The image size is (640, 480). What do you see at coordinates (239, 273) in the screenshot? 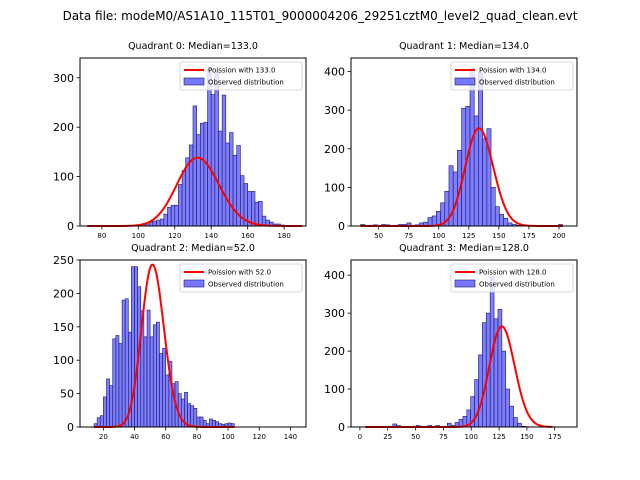
I see `legend-label-poisson: Poission with 52.0` at bounding box center [239, 273].